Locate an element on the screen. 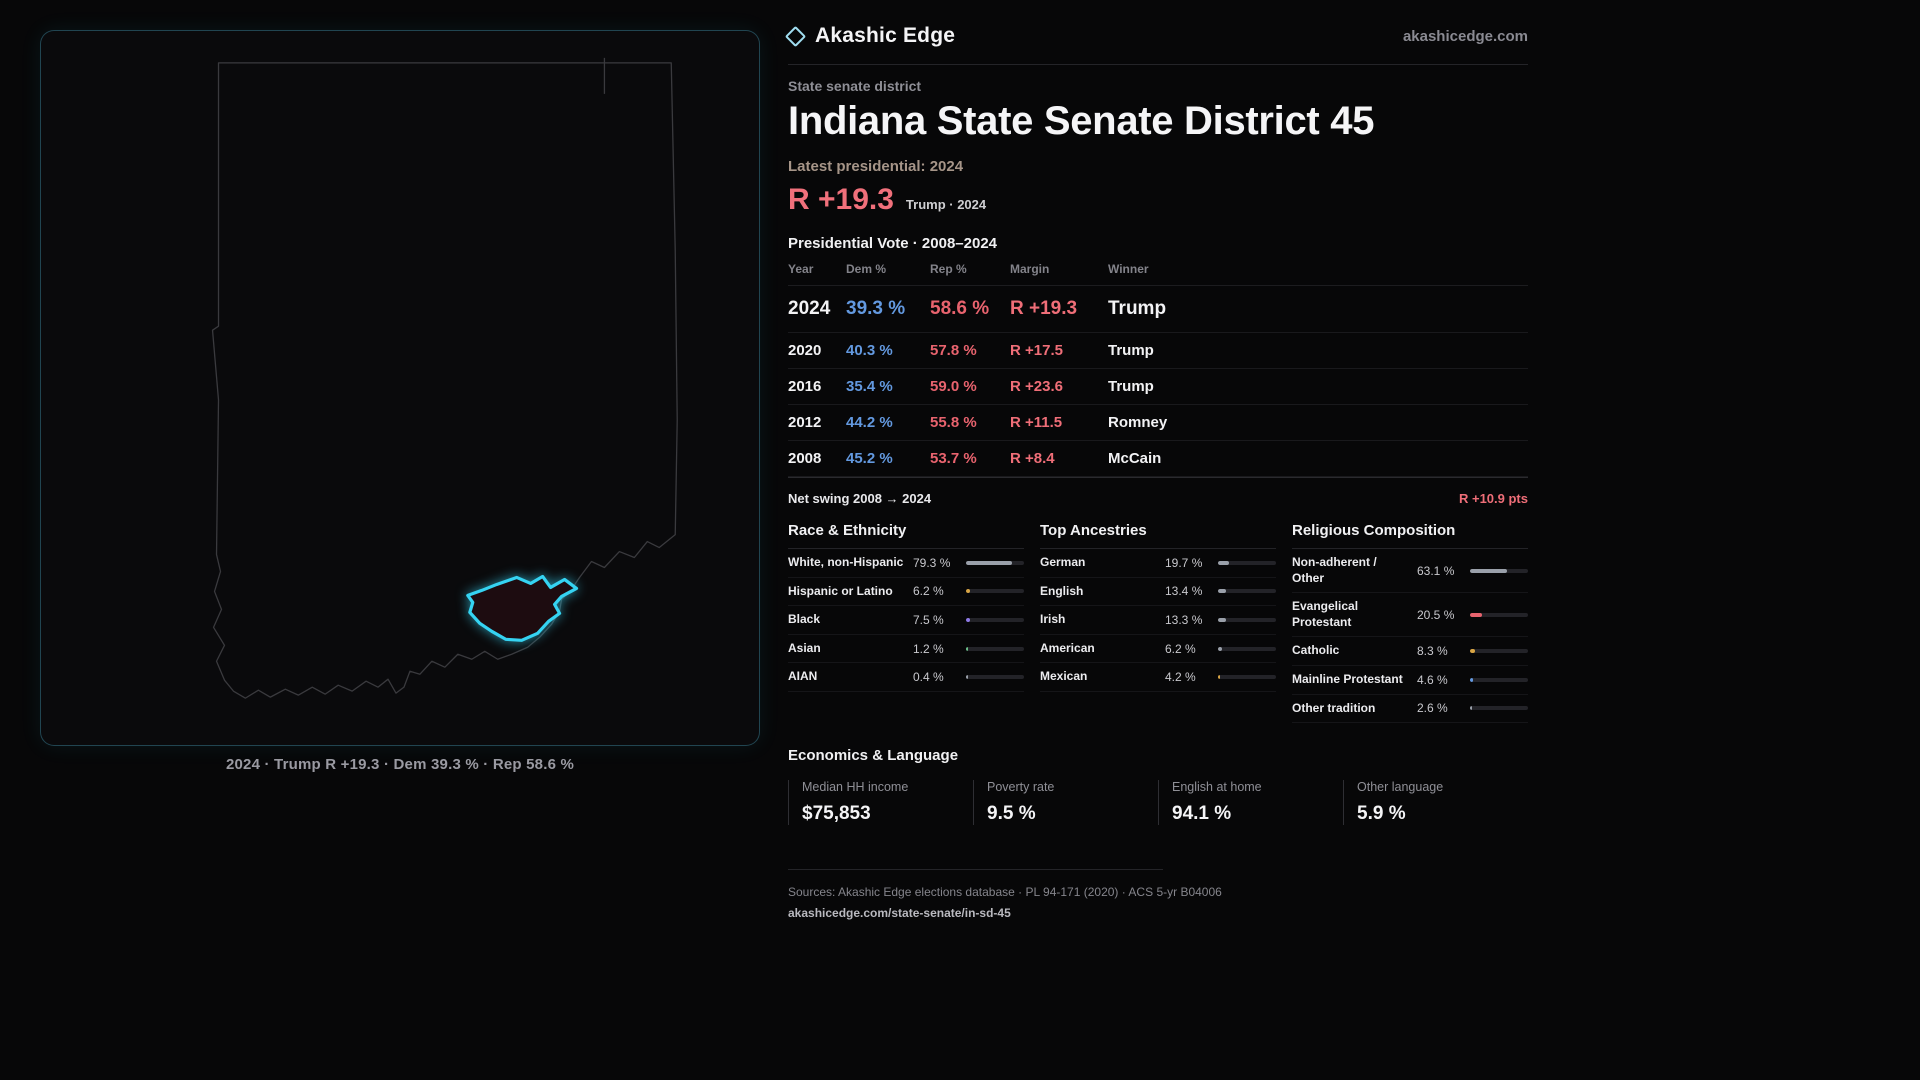  stat-label: English at home is located at coordinates (1217, 787).